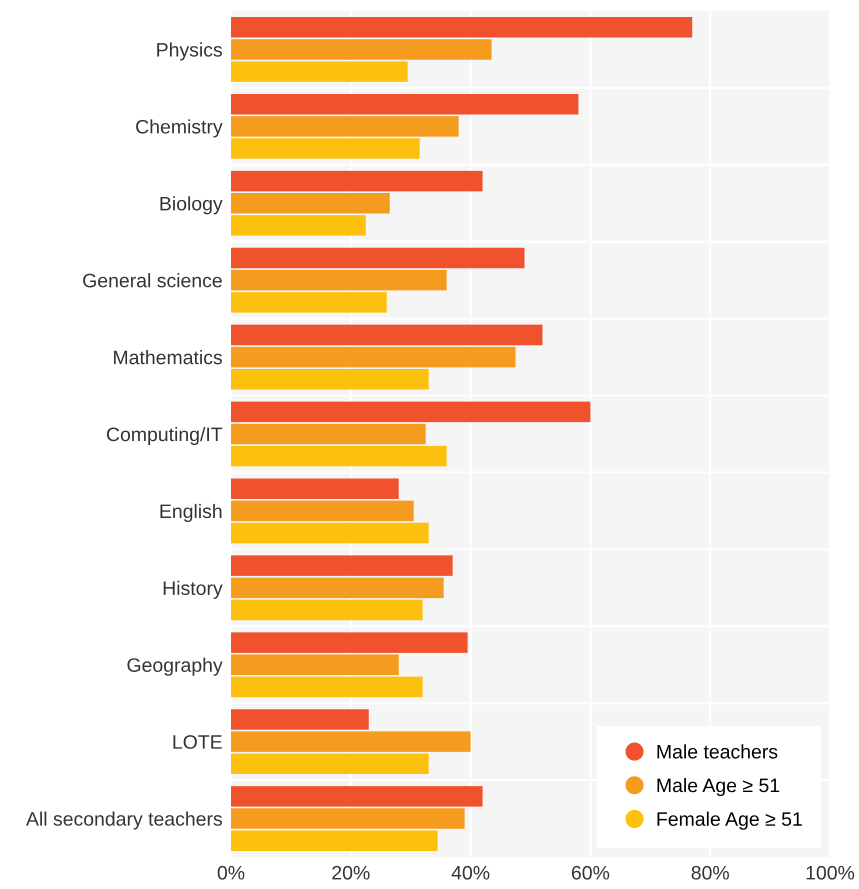 The height and width of the screenshot is (889, 859). What do you see at coordinates (124, 821) in the screenshot?
I see `y-tick-label: All secondary teachers` at bounding box center [124, 821].